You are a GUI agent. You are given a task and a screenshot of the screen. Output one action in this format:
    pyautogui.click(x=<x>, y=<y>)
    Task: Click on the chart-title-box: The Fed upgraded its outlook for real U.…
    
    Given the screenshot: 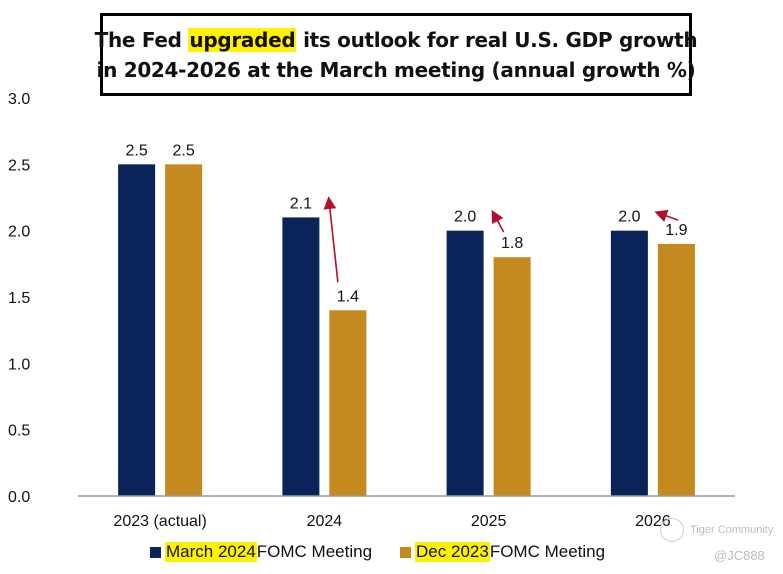 What is the action you would take?
    pyautogui.click(x=396, y=54)
    